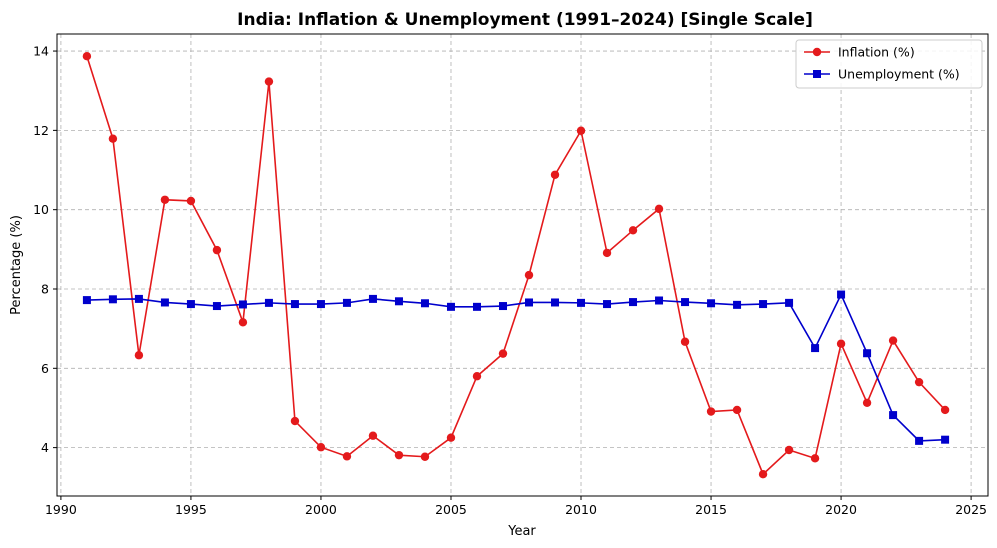  I want to click on legend-marker-inflation, so click(817, 52).